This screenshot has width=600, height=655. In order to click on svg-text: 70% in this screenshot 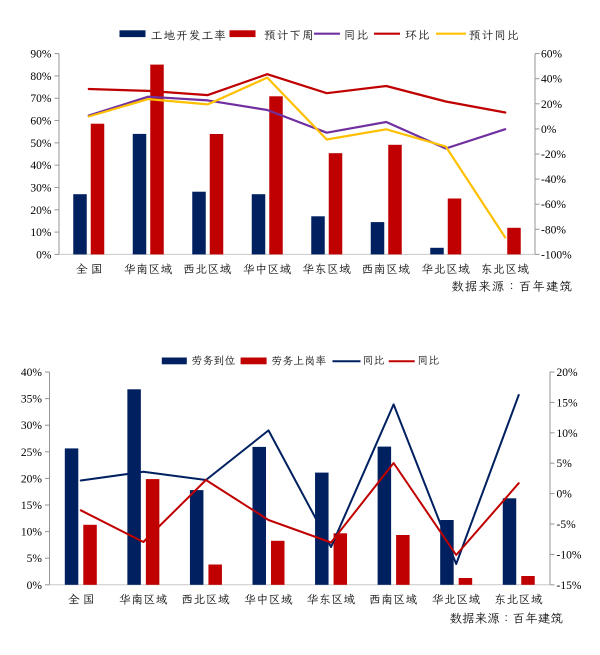, I will do `click(41, 99)`.